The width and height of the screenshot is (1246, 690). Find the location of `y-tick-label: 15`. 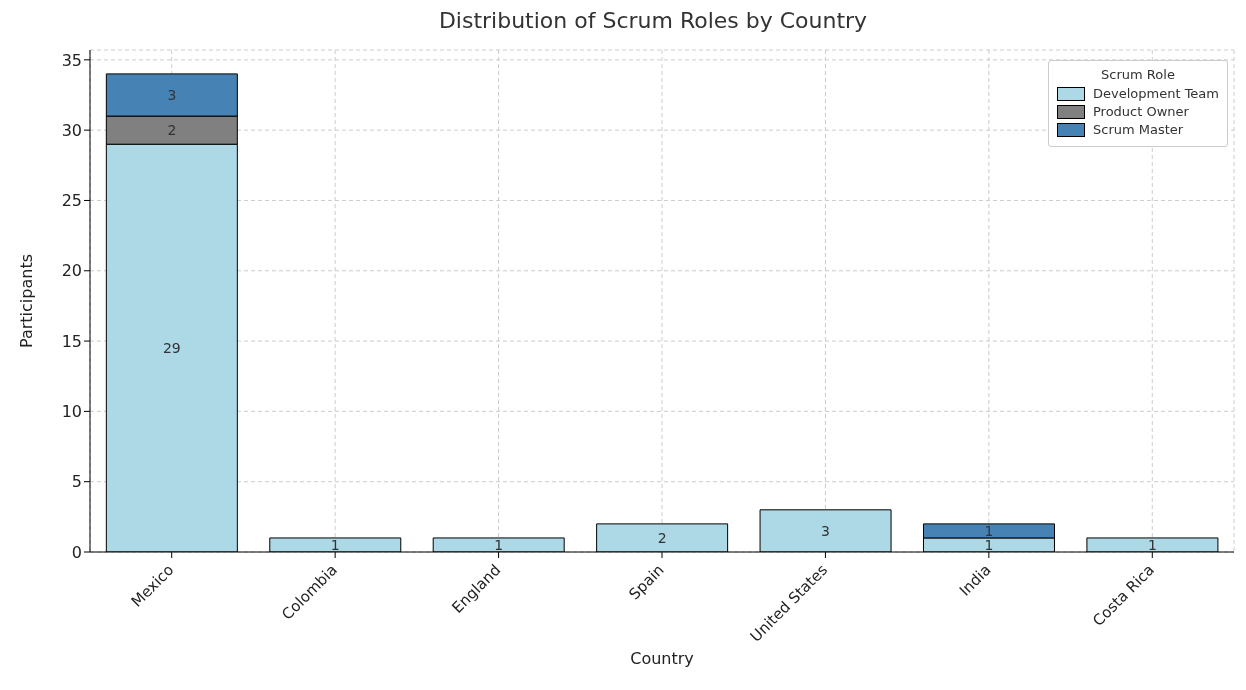

y-tick-label: 15 is located at coordinates (71, 341).